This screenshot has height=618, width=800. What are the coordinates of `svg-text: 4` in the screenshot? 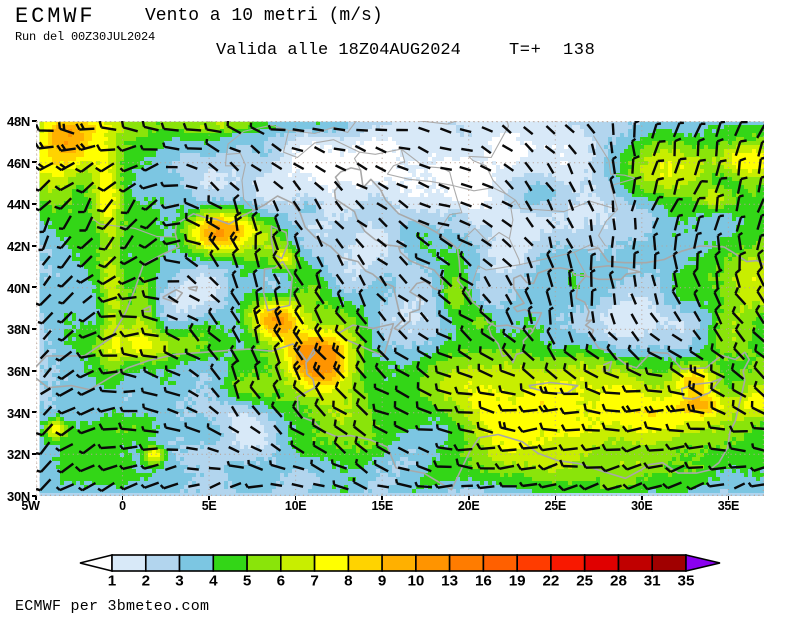 It's located at (213, 581).